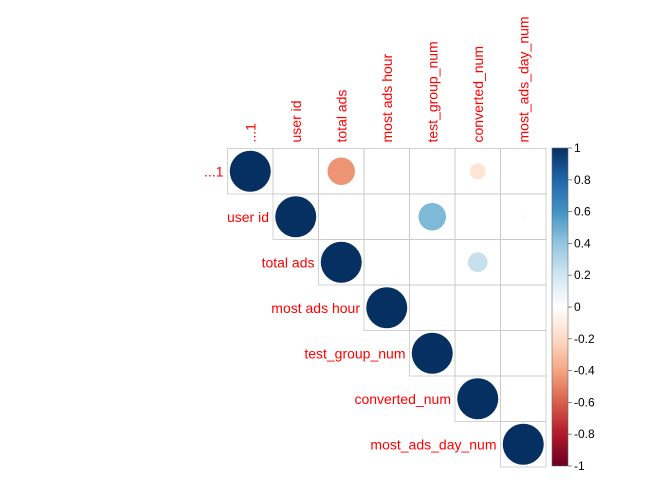 The image size is (672, 480). I want to click on colorbar-gradient, so click(560, 307).